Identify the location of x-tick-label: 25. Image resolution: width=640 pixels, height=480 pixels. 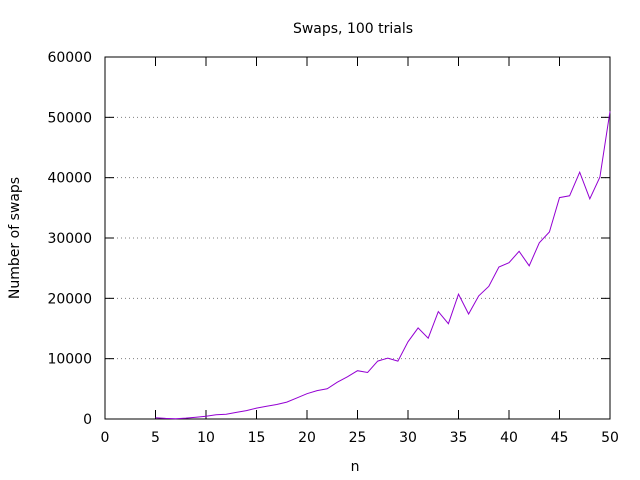
(358, 438).